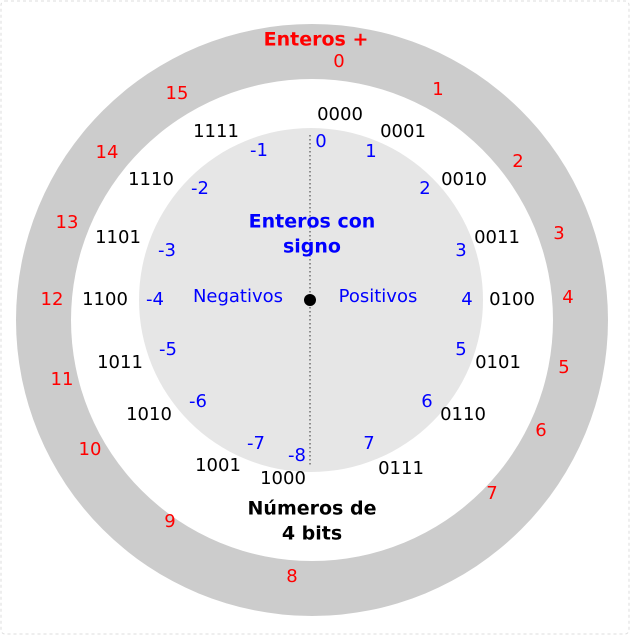 Image resolution: width=630 pixels, height=635 pixels. What do you see at coordinates (437, 89) in the screenshot?
I see `unsigned-value-label: 1` at bounding box center [437, 89].